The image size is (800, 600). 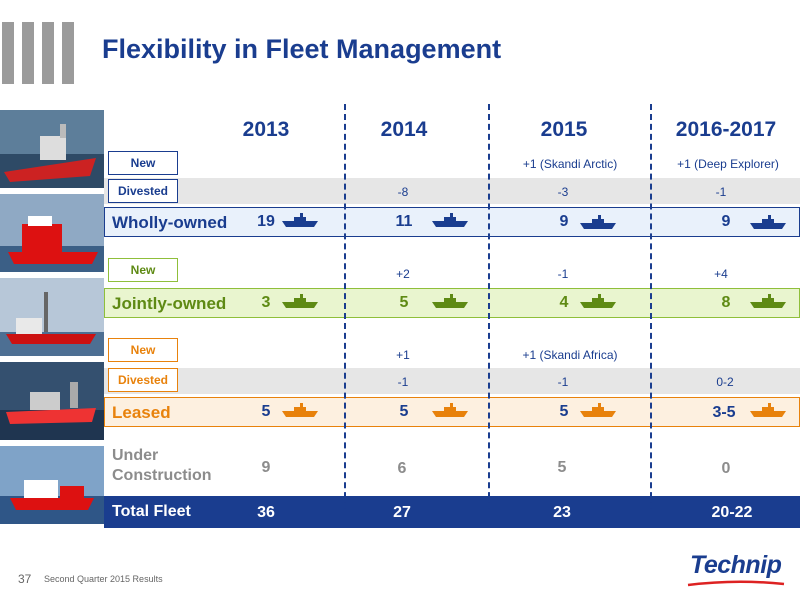 I want to click on leased-value-2014: 5, so click(x=404, y=411).